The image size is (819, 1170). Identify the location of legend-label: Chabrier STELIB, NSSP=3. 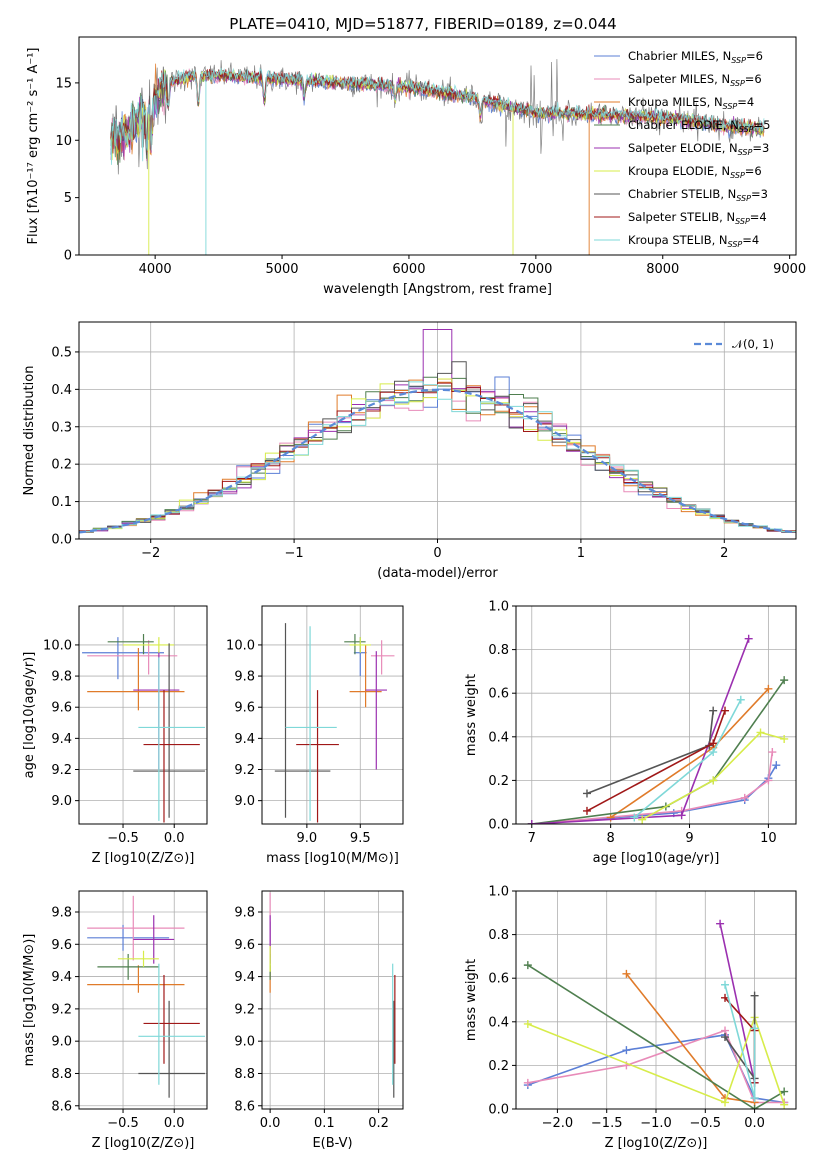
(698, 195).